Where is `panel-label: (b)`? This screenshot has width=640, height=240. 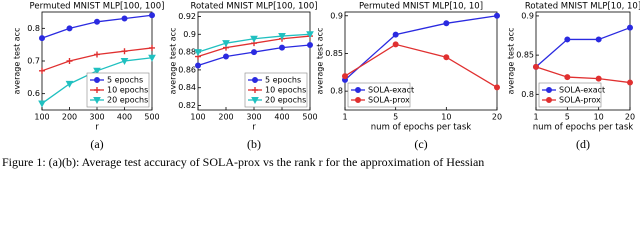 panel-label: (b) is located at coordinates (254, 144).